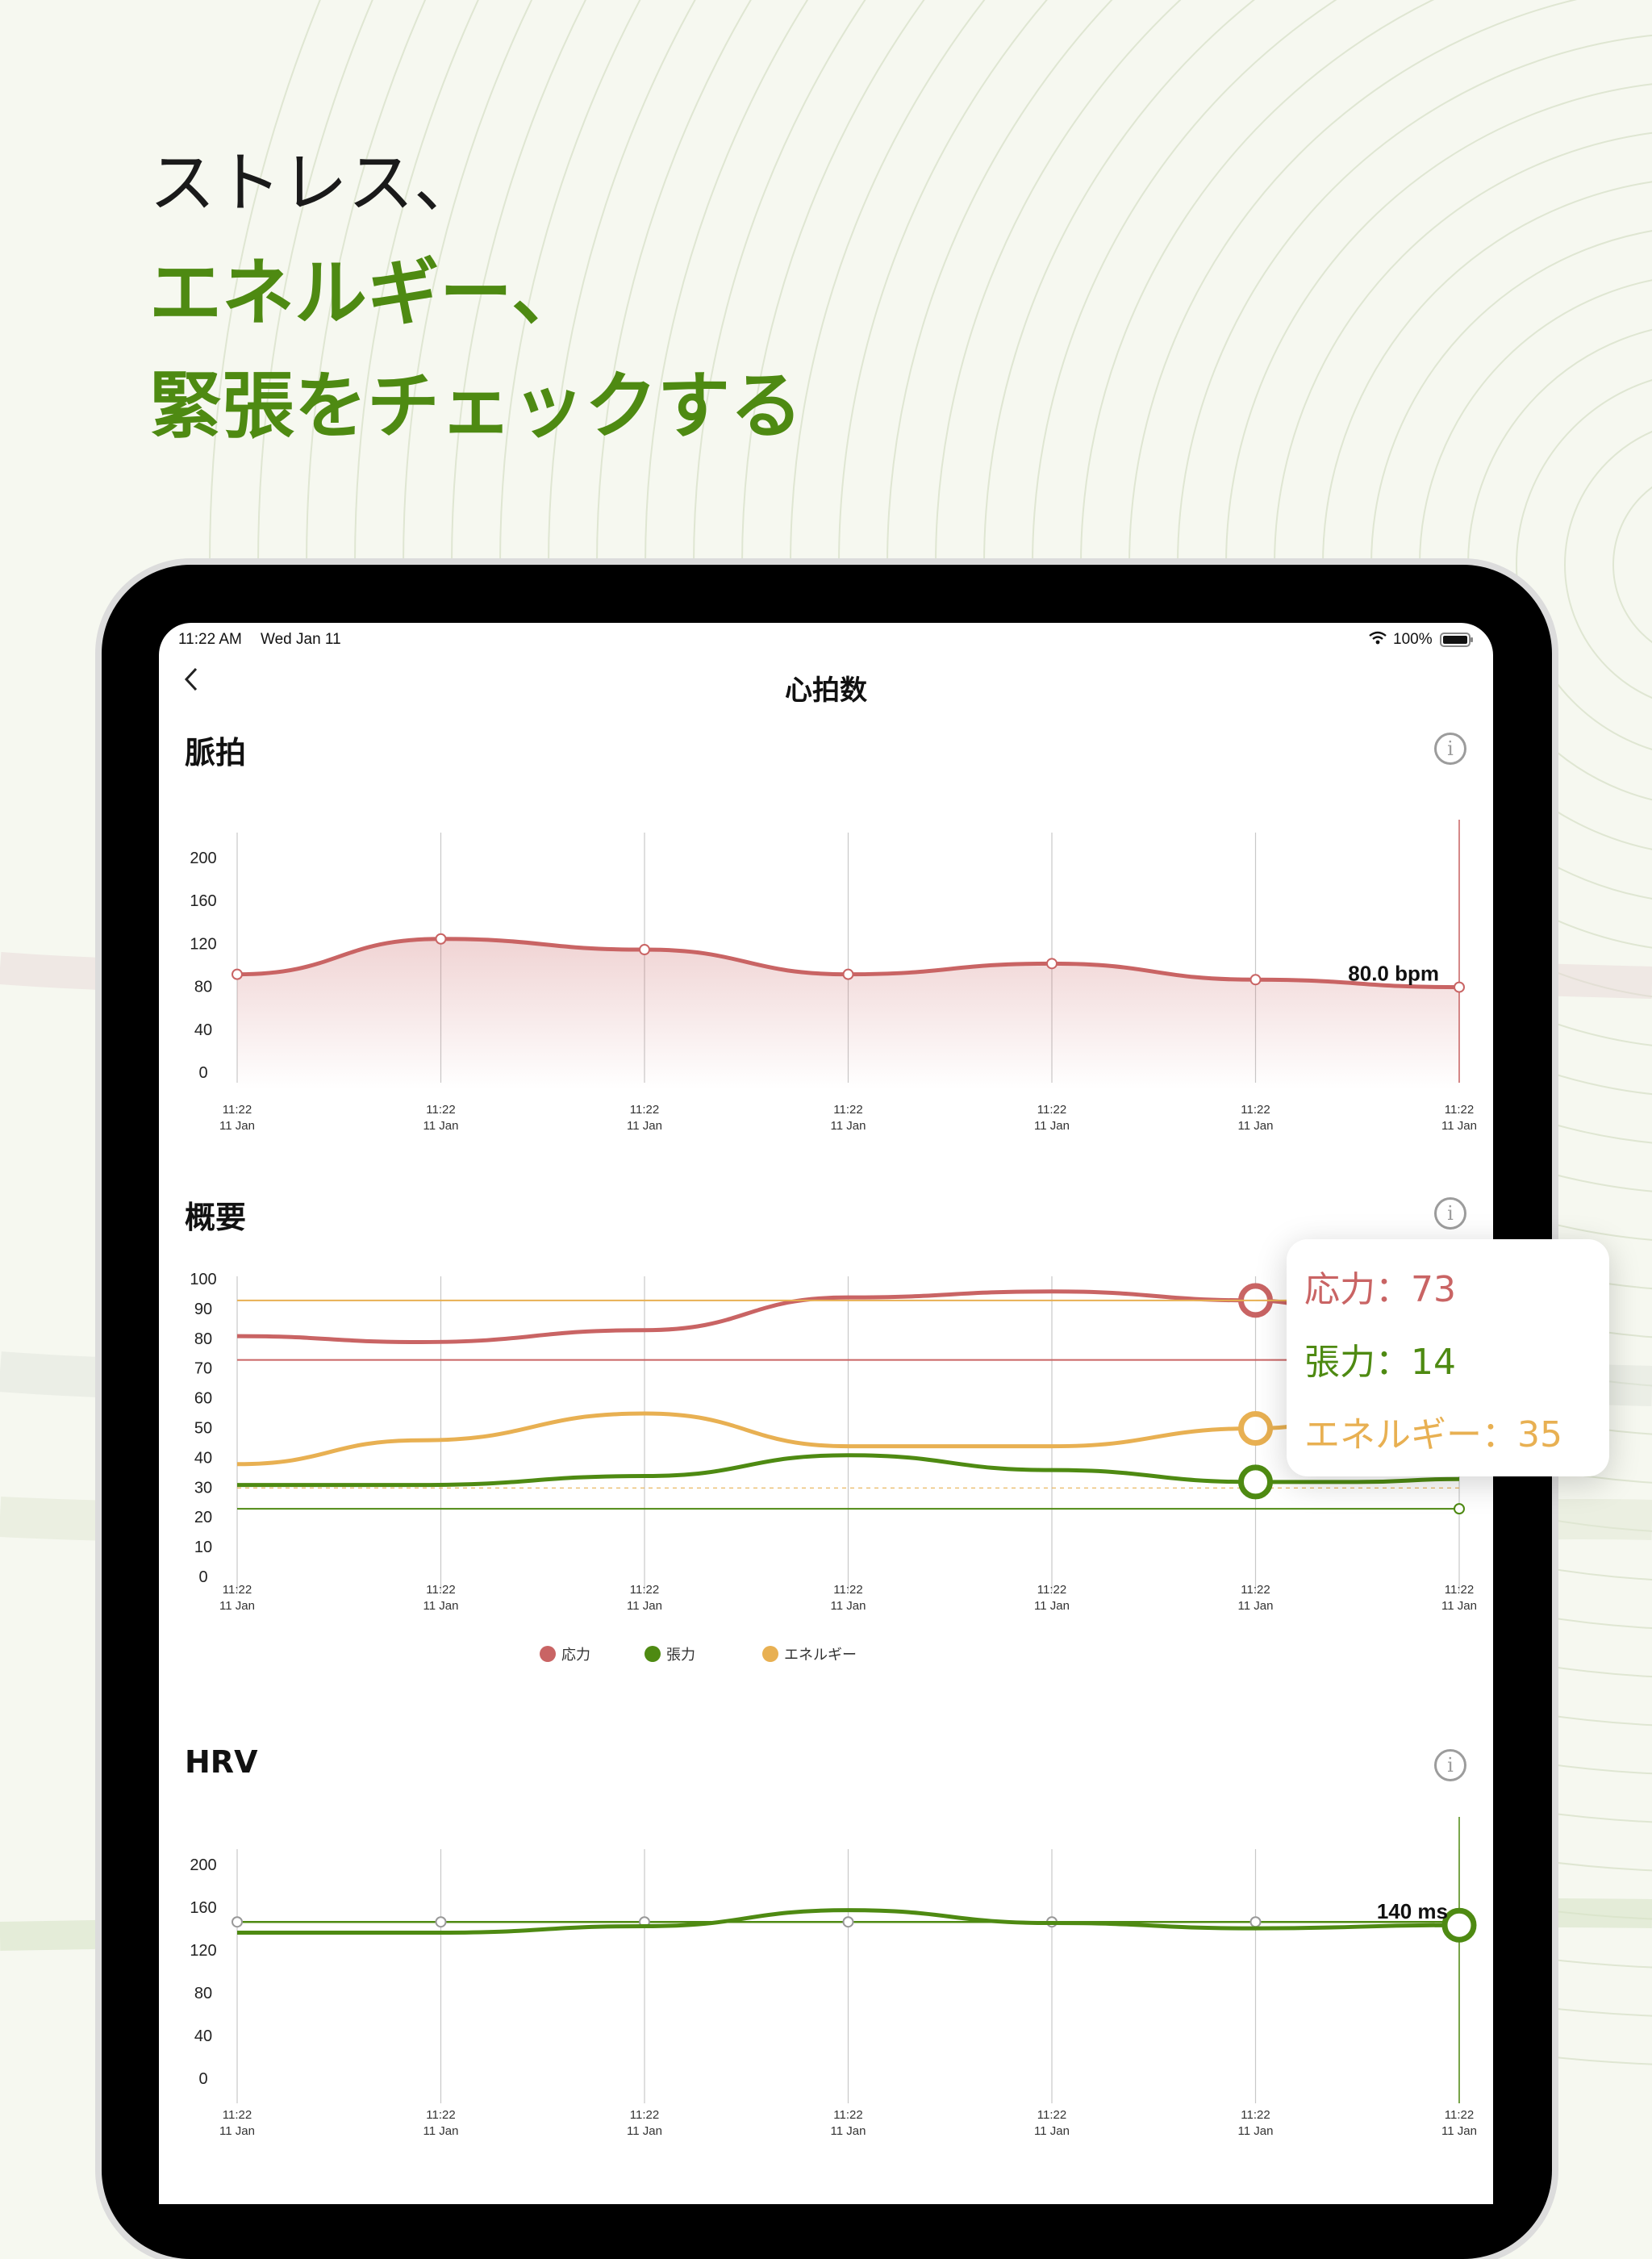 The width and height of the screenshot is (1652, 2259). Describe the element at coordinates (203, 1279) in the screenshot. I see `y-tick-label: 100` at that location.